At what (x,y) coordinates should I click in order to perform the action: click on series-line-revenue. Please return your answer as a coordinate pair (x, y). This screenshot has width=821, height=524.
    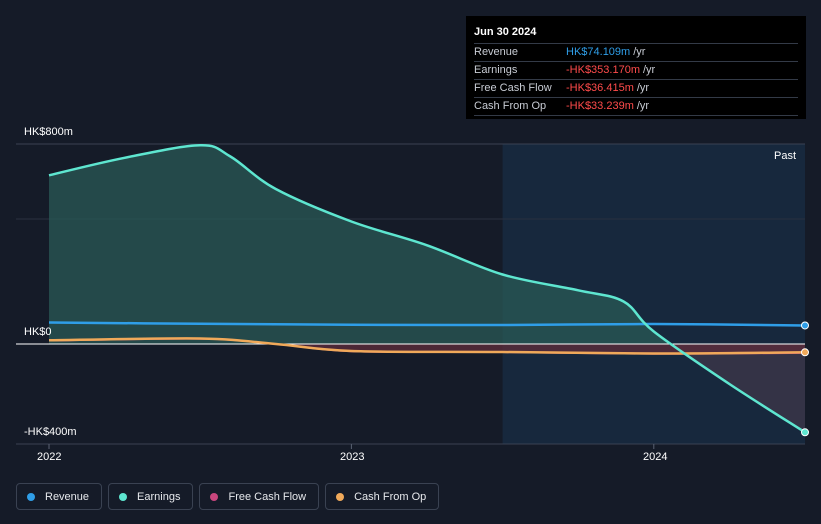
    Looking at the image, I should click on (427, 324).